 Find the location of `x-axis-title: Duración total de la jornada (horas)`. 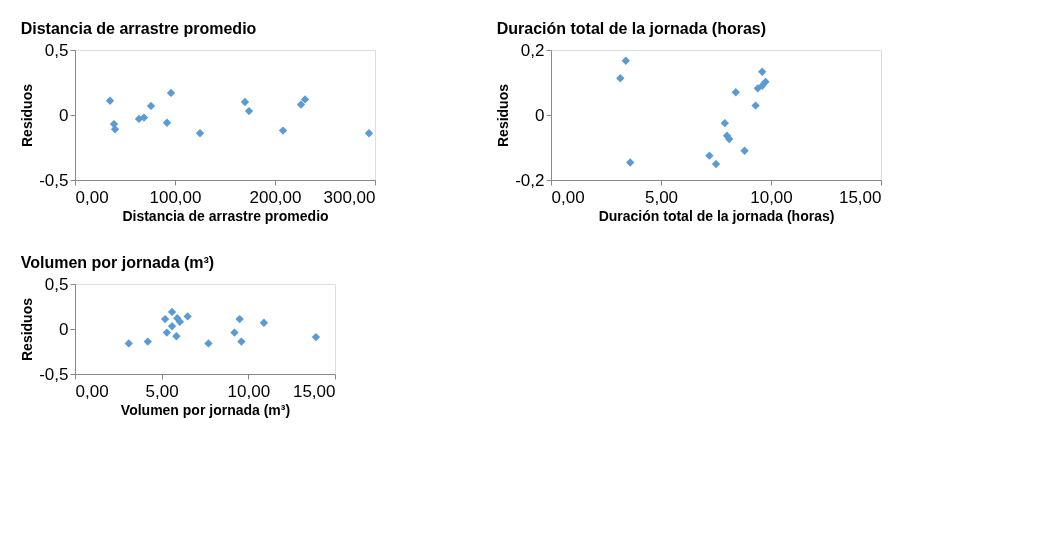

x-axis-title: Duración total de la jornada (horas) is located at coordinates (716, 215).